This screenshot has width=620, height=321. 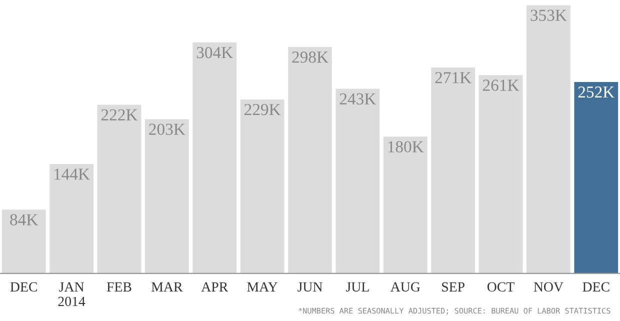 What do you see at coordinates (500, 287) in the screenshot?
I see `x-tick-label: OCT` at bounding box center [500, 287].